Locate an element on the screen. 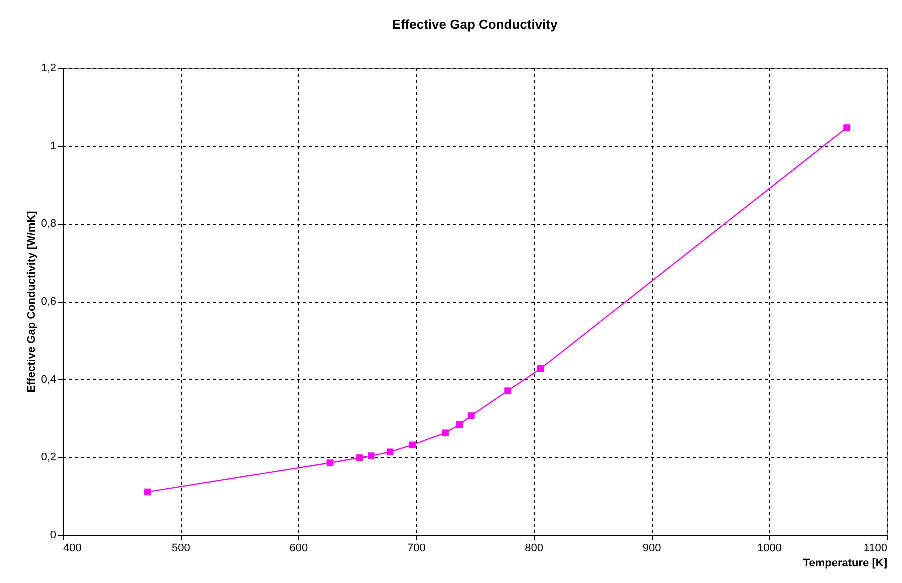 The image size is (902, 583). x-tick-label: 500 is located at coordinates (181, 548).